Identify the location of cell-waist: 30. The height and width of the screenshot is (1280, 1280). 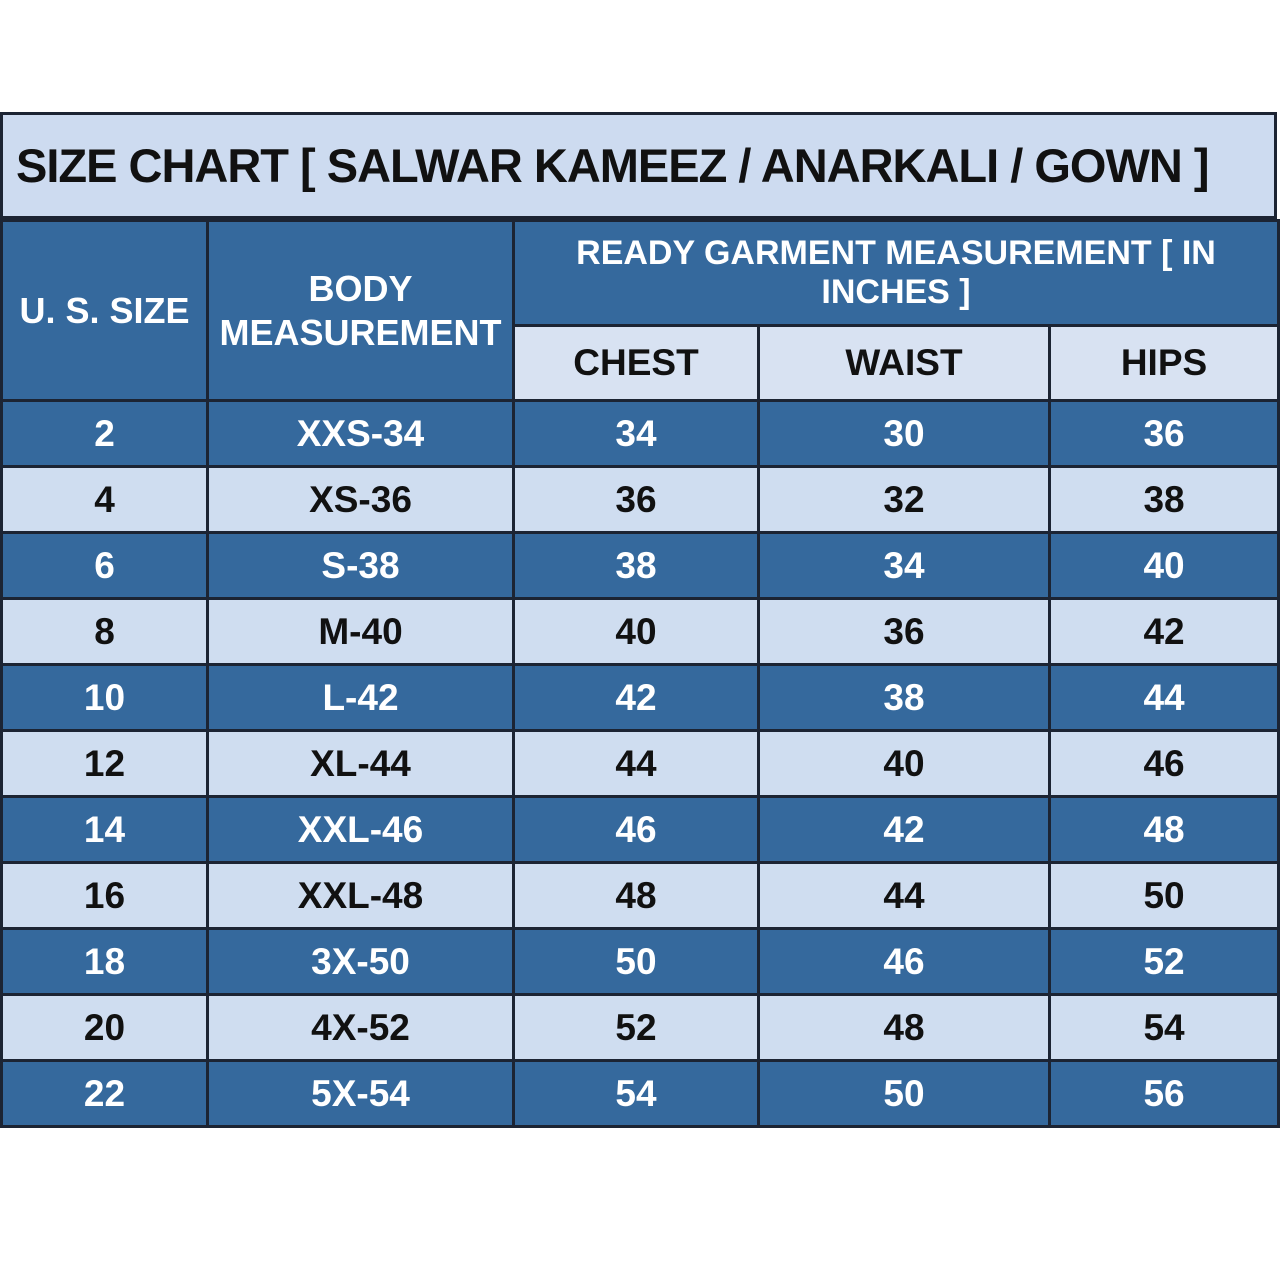
(904, 433).